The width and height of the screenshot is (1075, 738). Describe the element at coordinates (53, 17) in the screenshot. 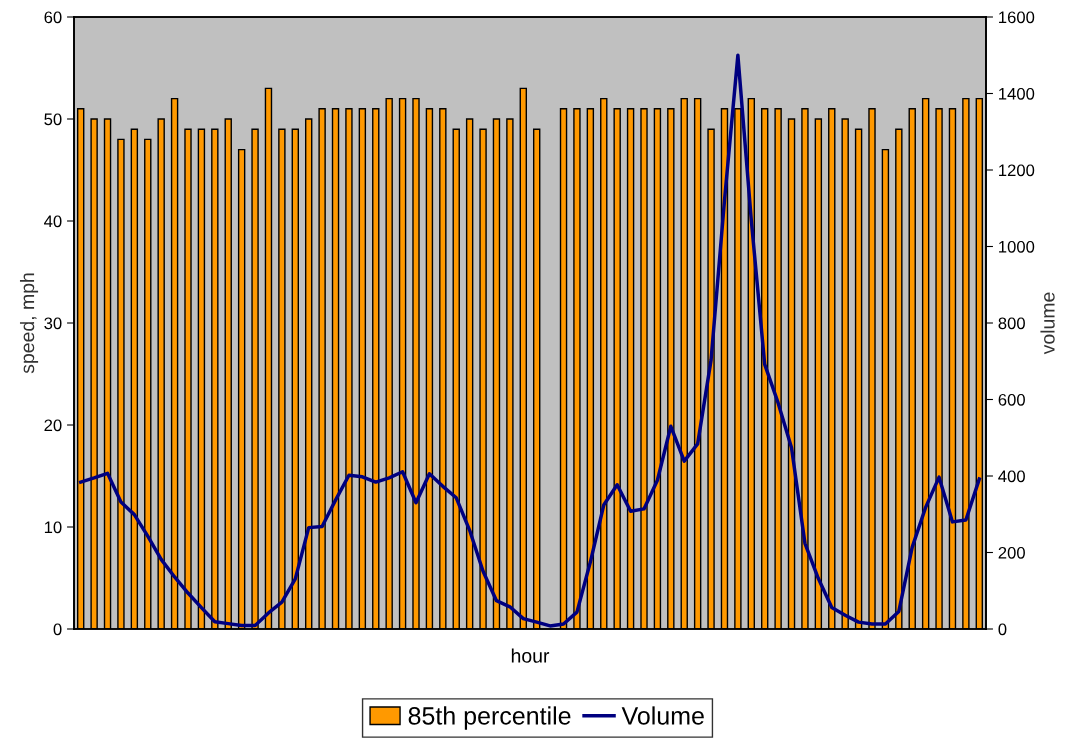

I see `y-tick-label: 60` at that location.